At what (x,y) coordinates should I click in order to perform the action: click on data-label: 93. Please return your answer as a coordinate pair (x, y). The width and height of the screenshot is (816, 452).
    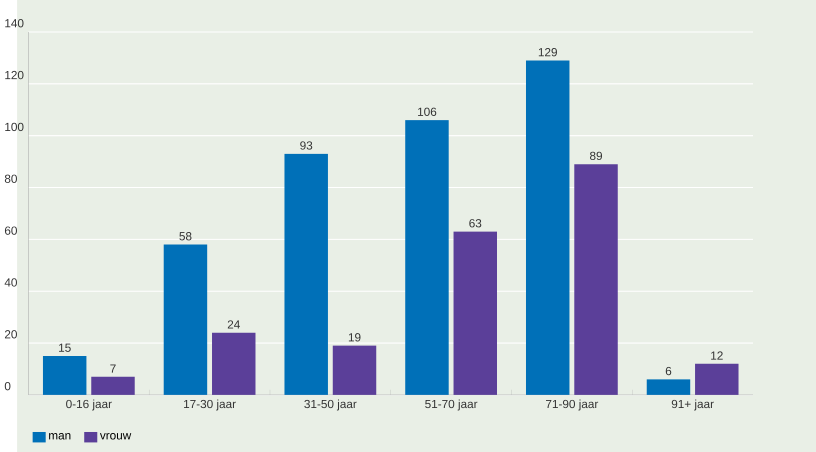
    Looking at the image, I should click on (306, 145).